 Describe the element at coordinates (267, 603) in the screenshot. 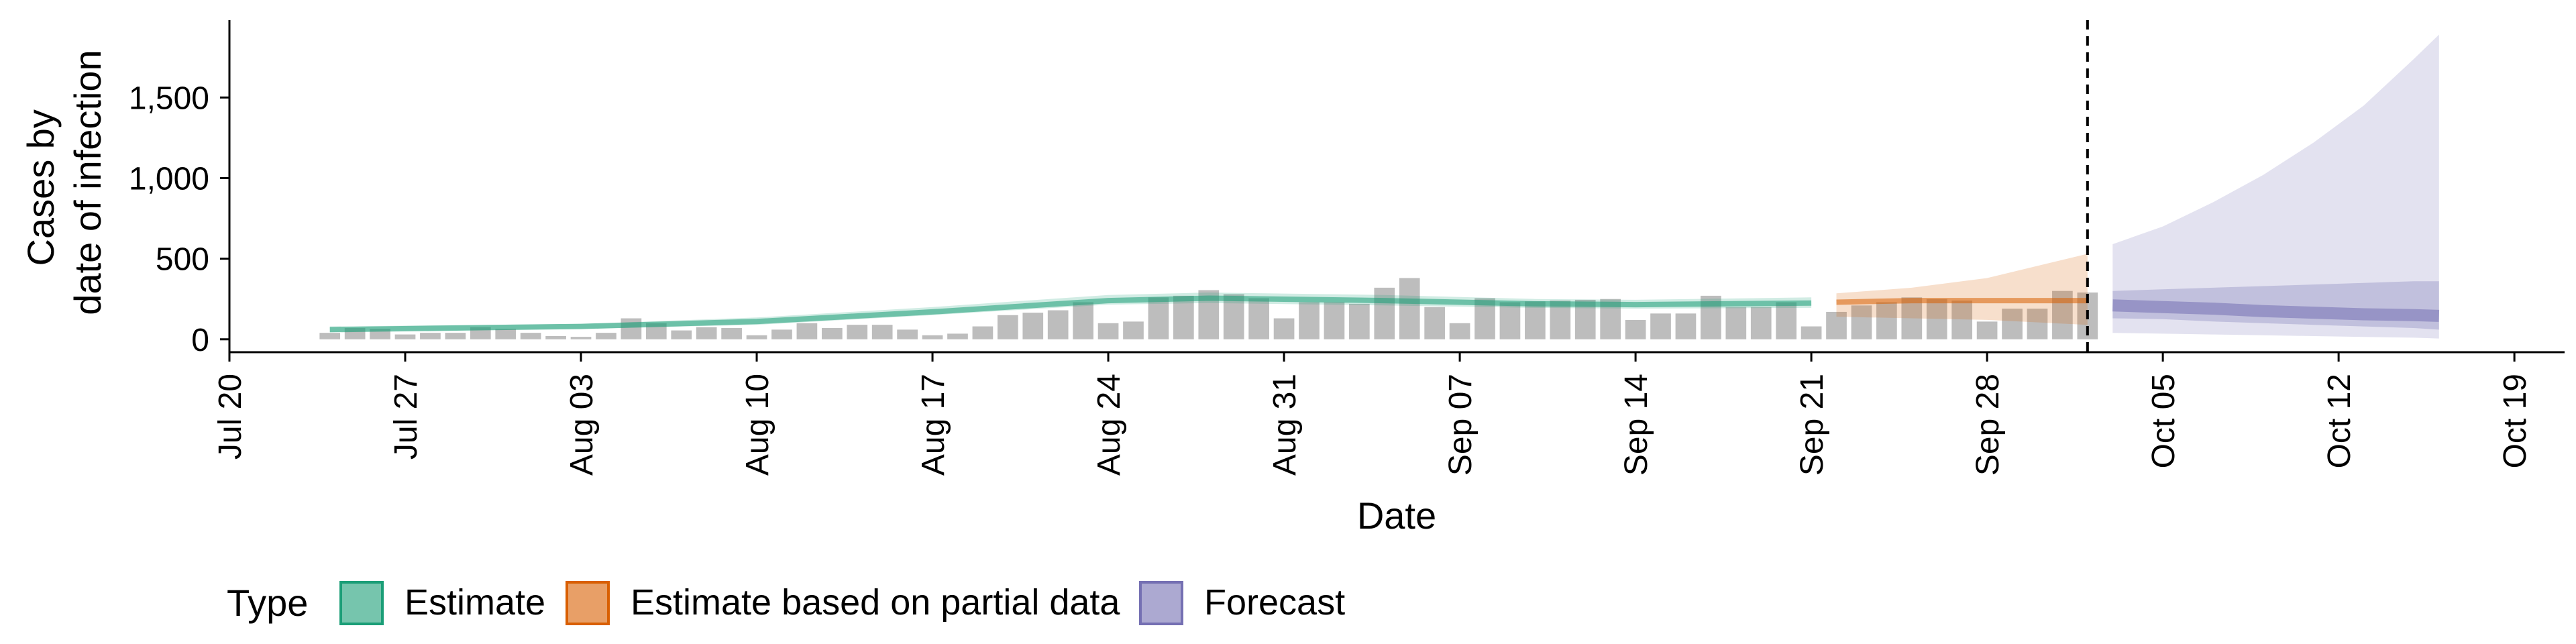

I see `legend-title: Type` at that location.